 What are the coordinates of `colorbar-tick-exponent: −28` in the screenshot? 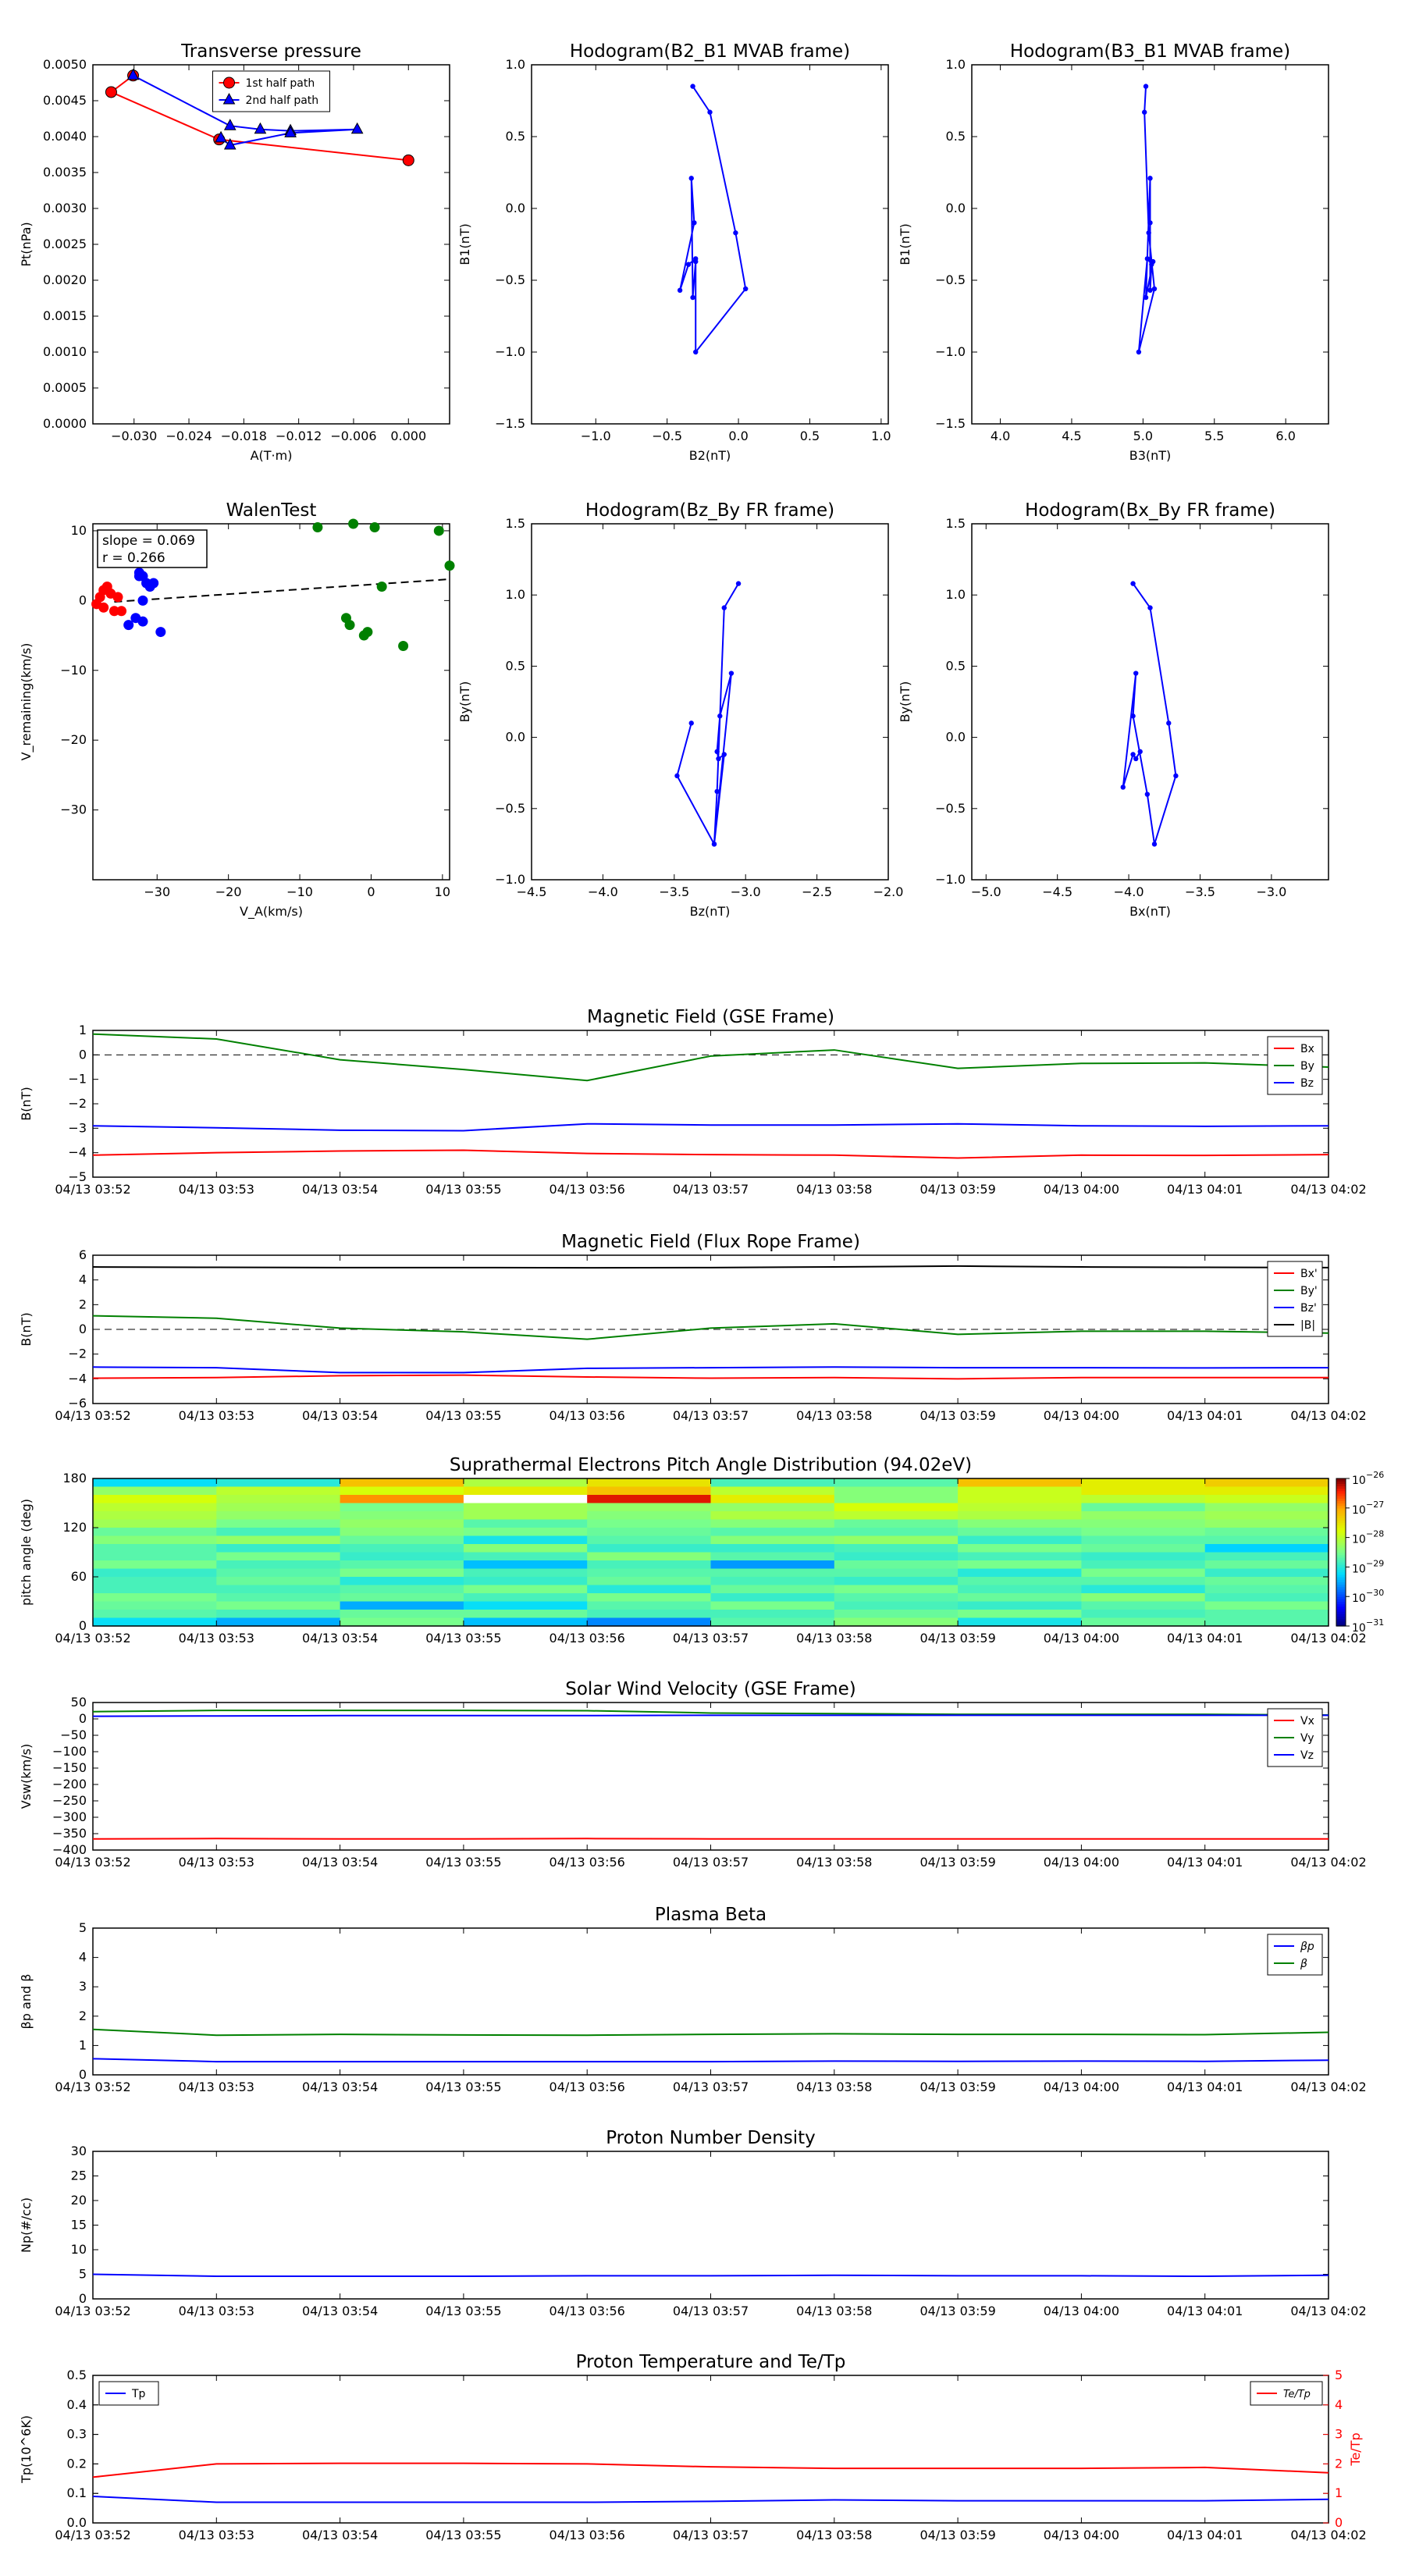 It's located at (1375, 1534).